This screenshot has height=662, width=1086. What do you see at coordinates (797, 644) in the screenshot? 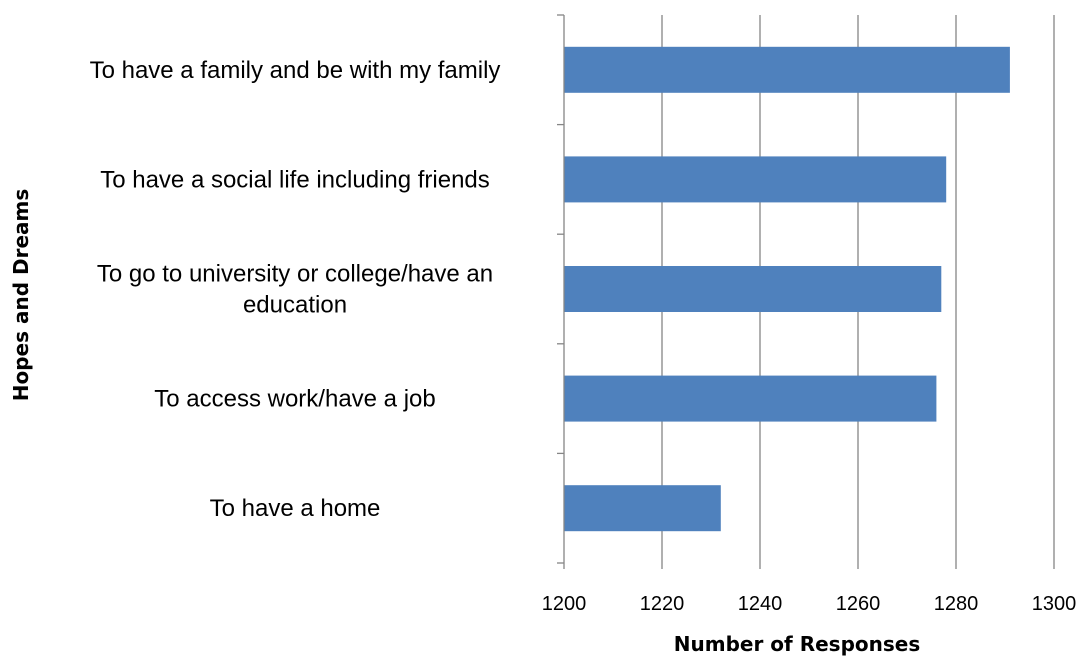
I see `x-axis-title: Number of Responses` at bounding box center [797, 644].